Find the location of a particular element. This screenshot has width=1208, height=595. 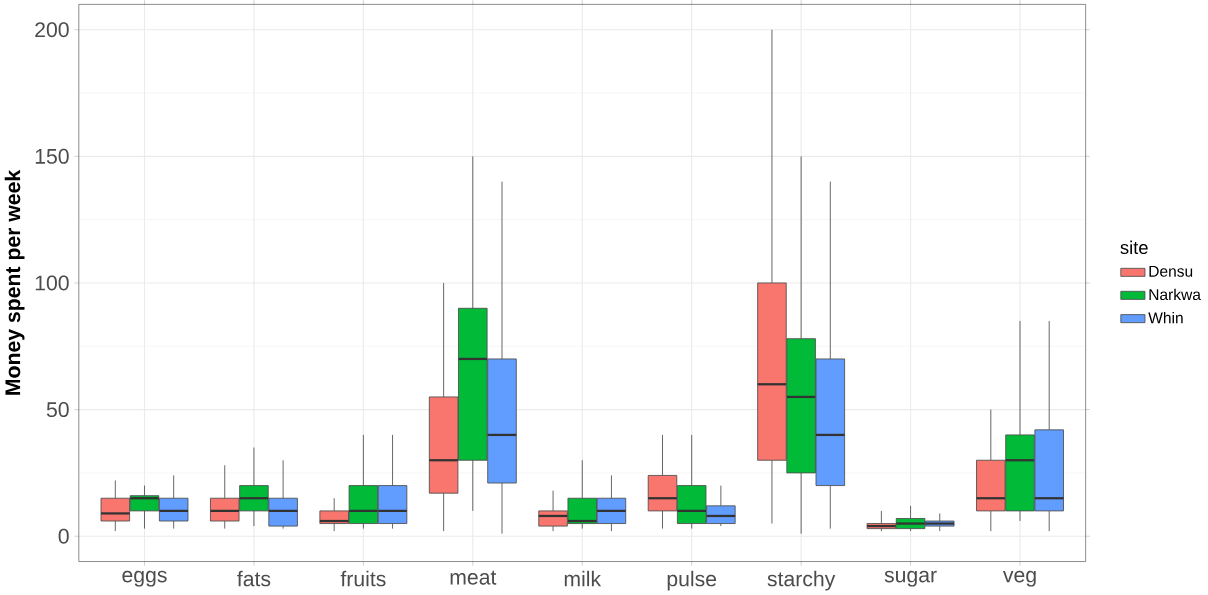

legend-label: Whin is located at coordinates (1165, 317).